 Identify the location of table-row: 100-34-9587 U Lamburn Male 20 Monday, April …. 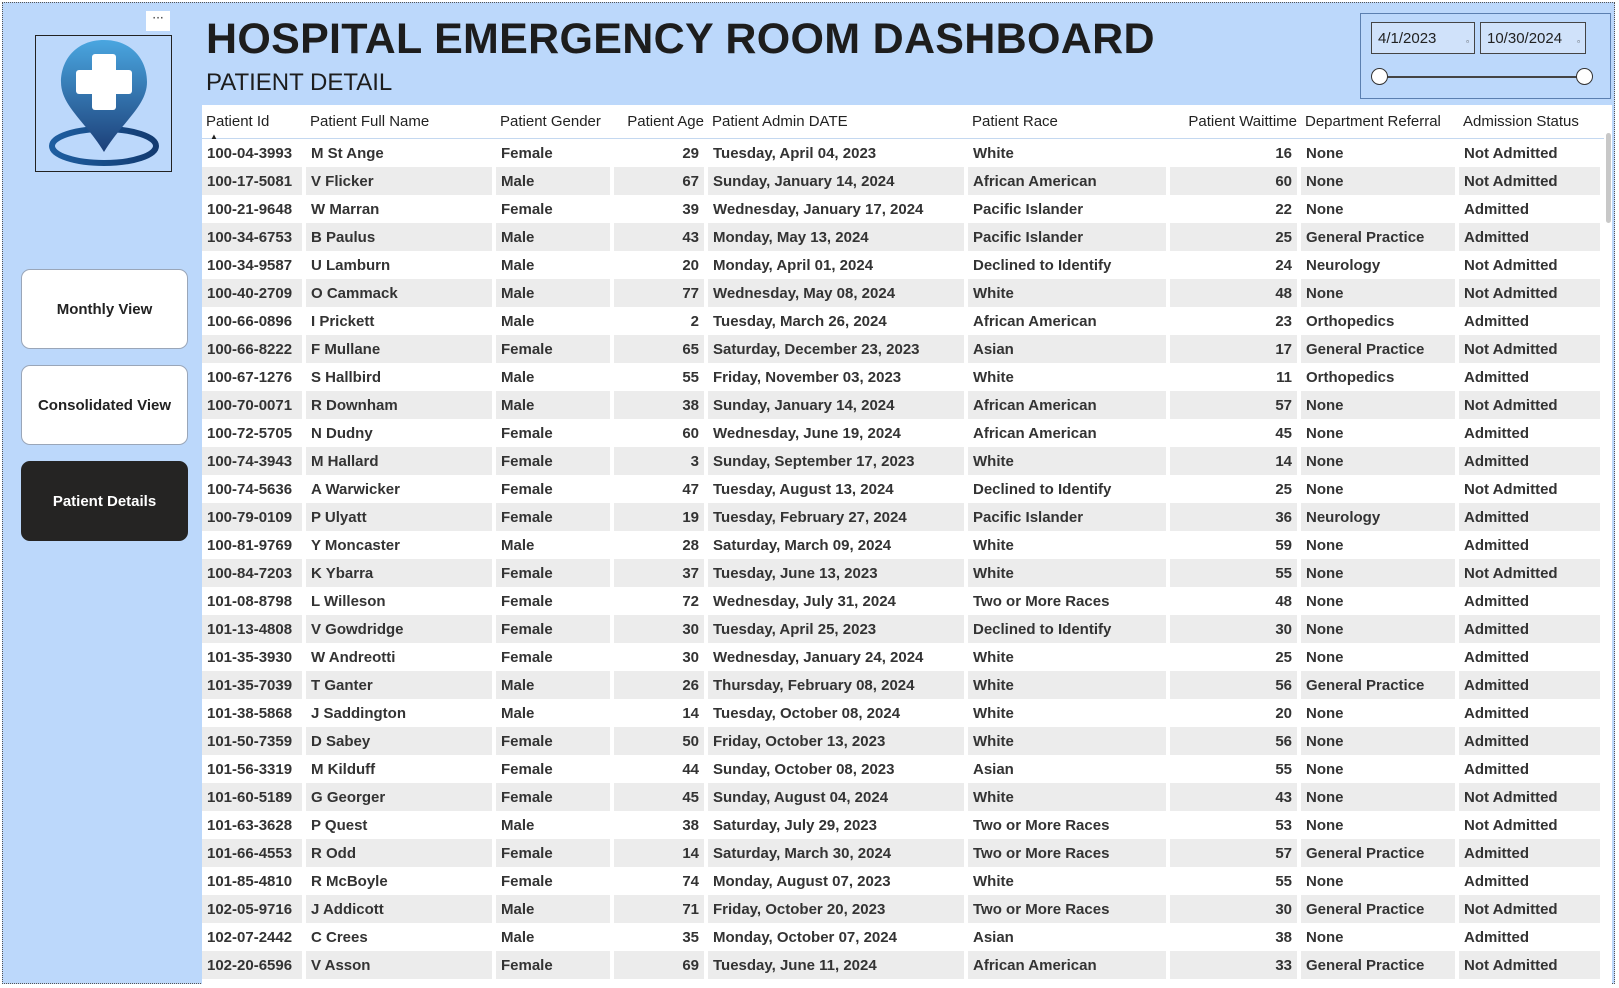
(903, 265).